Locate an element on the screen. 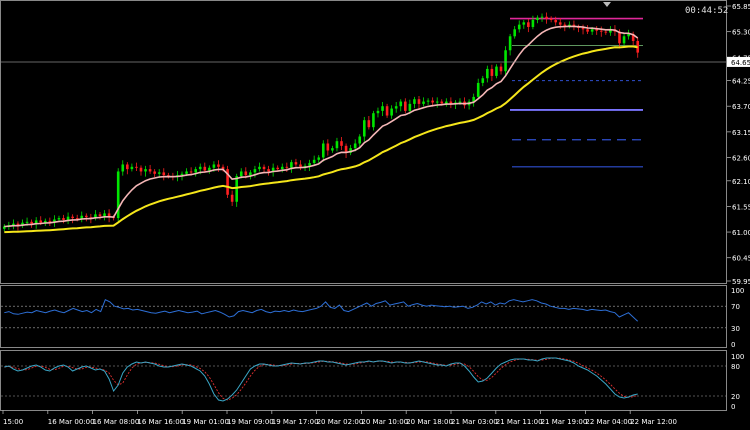 The height and width of the screenshot is (430, 750). time-tick-label: 16 Mar 08:00 is located at coordinates (116, 422).